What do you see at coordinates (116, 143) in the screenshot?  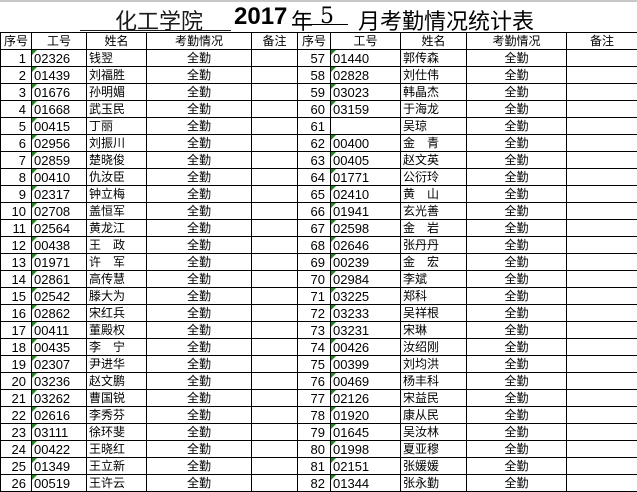 I see `name-cell: 刘振川` at bounding box center [116, 143].